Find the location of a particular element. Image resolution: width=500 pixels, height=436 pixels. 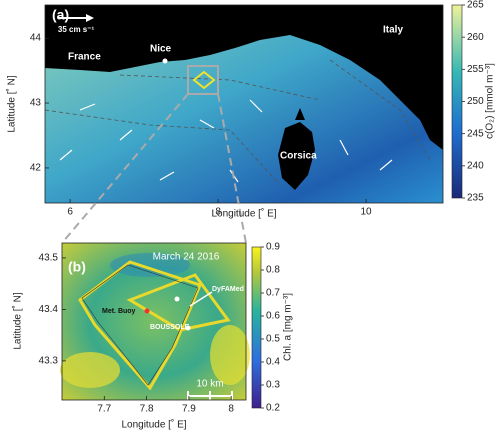

station-label: Met. Buoy is located at coordinates (119, 311).